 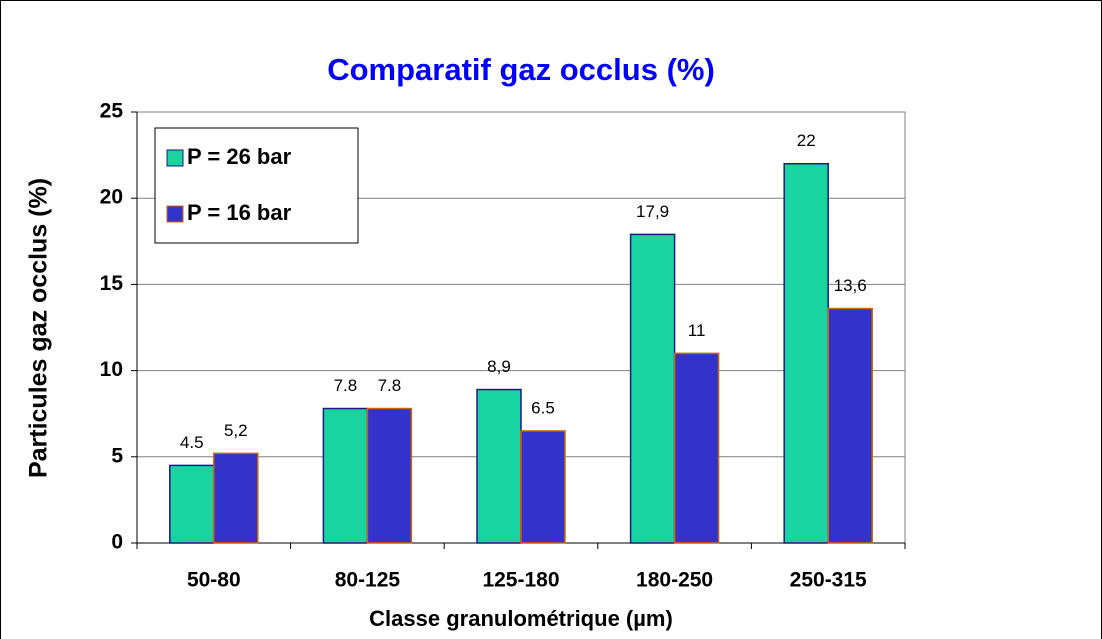 I want to click on y-tick-label: 0, so click(x=117, y=542).